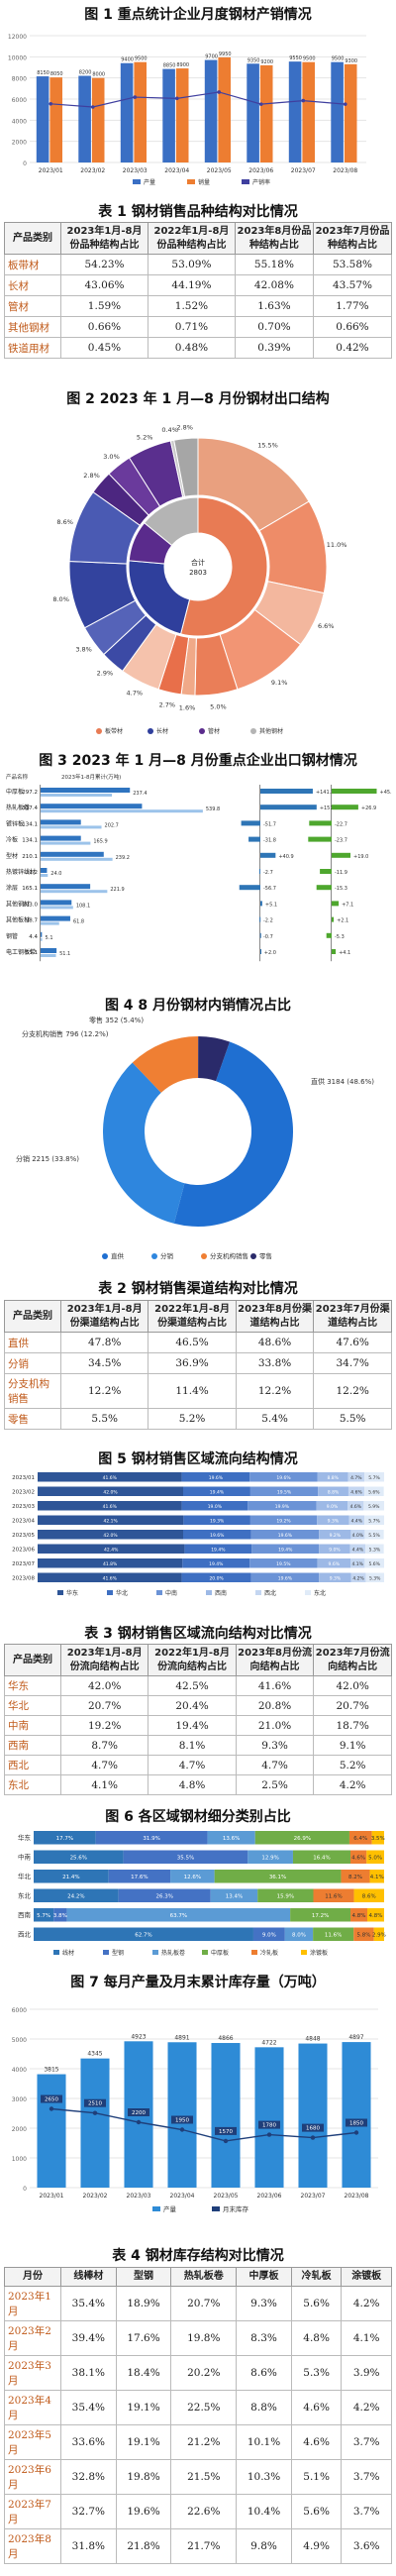 This screenshot has width=396, height=2576. I want to click on table-cell: 34.5%, so click(104, 1363).